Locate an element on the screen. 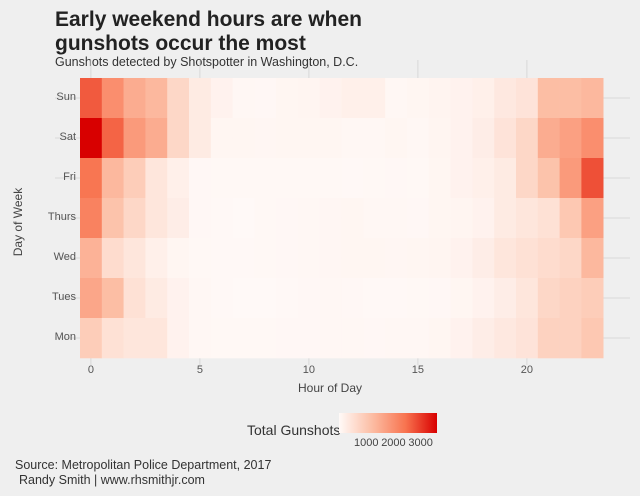 This screenshot has height=496, width=640. x-axis-title: Hour of Day is located at coordinates (330, 388).